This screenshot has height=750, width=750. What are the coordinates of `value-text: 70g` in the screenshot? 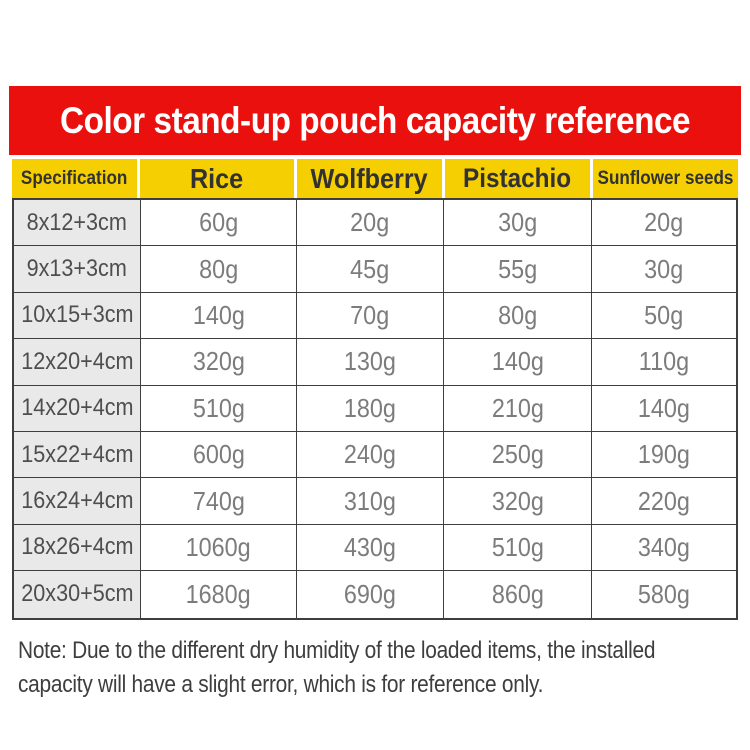 It's located at (370, 314).